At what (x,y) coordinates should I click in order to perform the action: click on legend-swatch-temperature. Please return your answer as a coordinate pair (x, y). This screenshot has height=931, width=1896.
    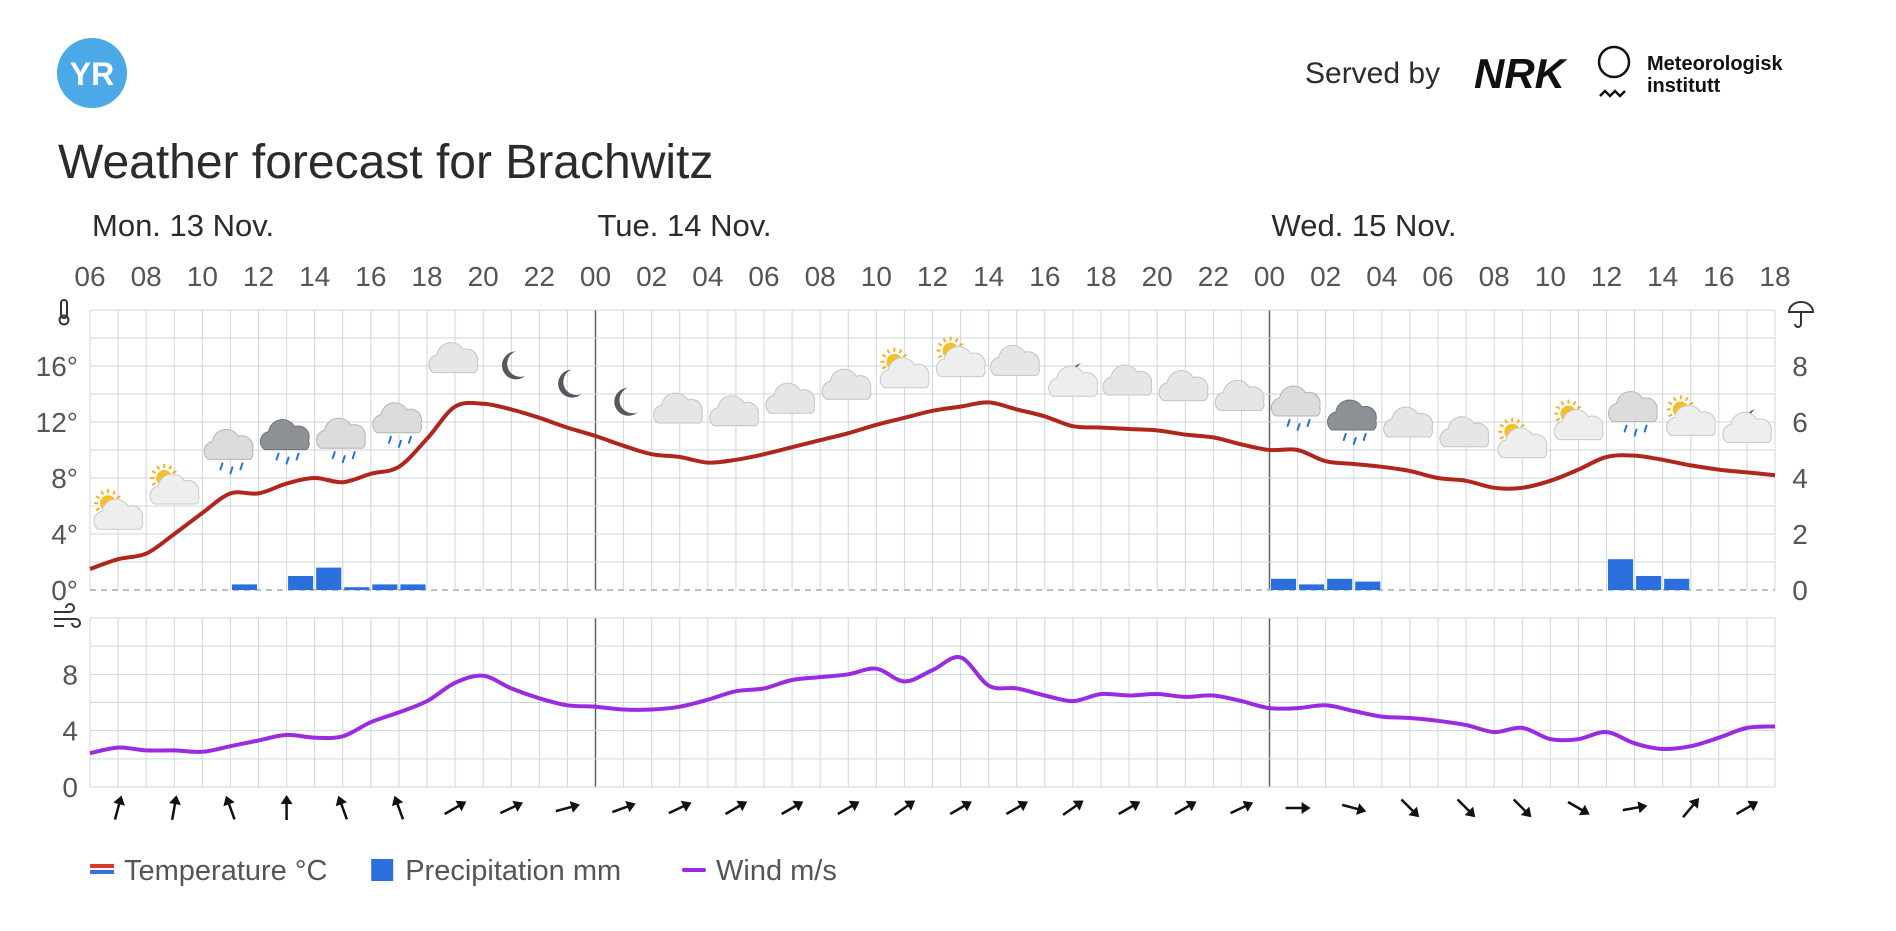
    Looking at the image, I should click on (102, 866).